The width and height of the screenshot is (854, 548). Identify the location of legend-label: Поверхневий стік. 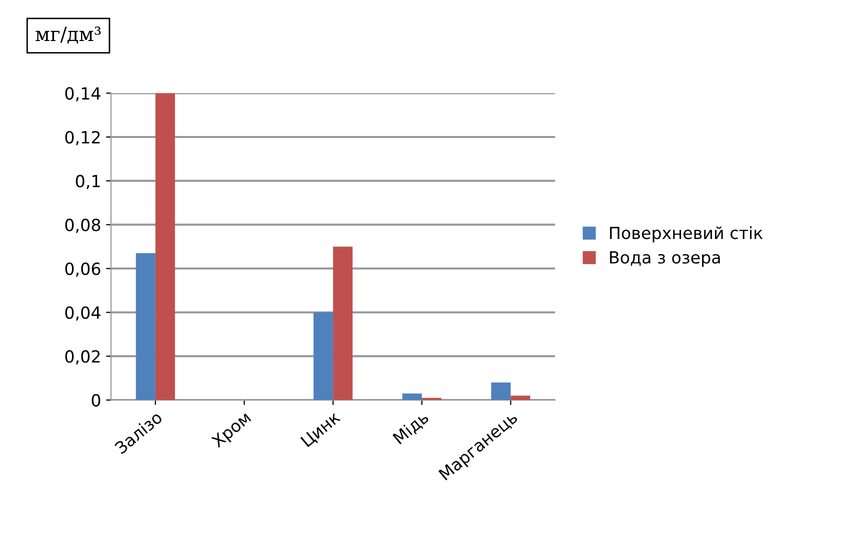
(686, 234).